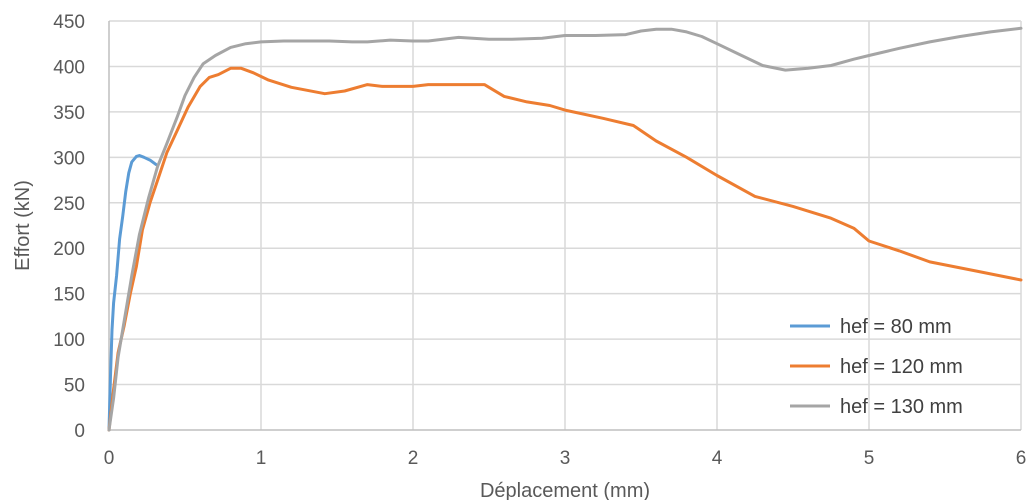 The image size is (1031, 500). I want to click on x-tick-label: 4, so click(717, 458).